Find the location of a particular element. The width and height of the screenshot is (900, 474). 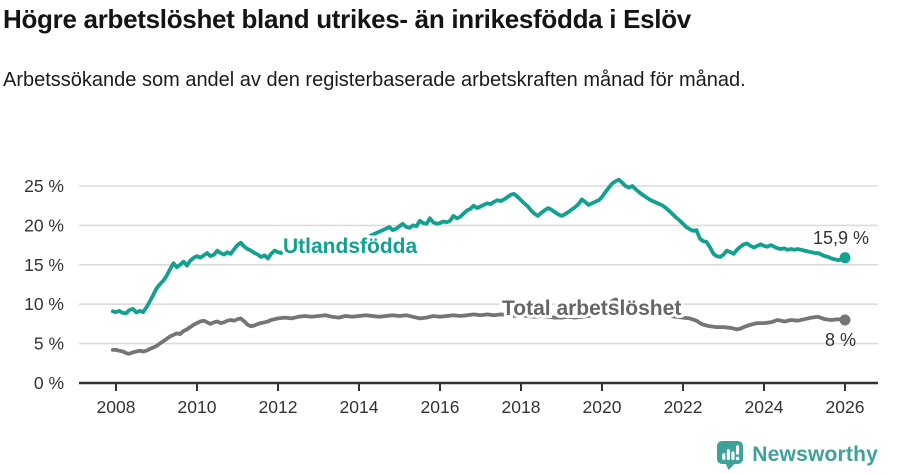

series-end-value-total-arbetsloshet: 8 % is located at coordinates (840, 340).